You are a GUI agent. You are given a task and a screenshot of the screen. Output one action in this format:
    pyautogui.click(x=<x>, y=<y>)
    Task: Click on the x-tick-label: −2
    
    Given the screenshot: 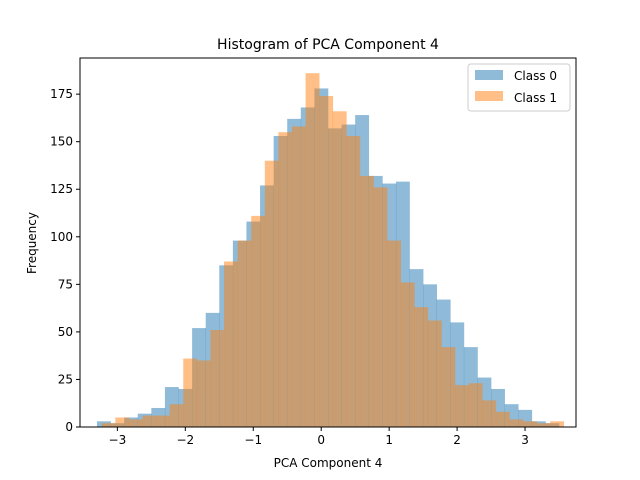 What is the action you would take?
    pyautogui.click(x=185, y=440)
    